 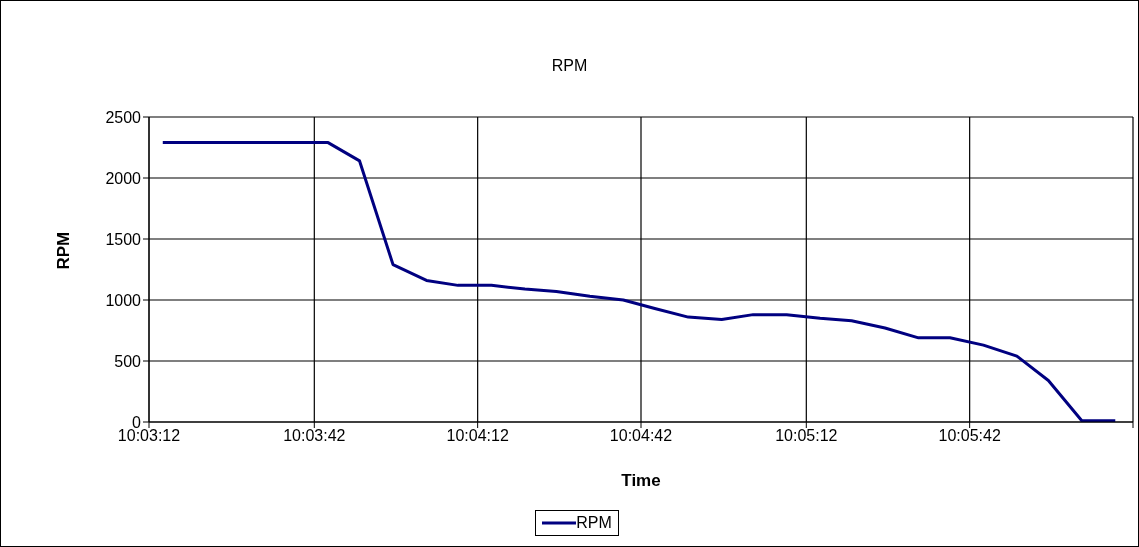 What do you see at coordinates (569, 66) in the screenshot?
I see `chart-title: RPM` at bounding box center [569, 66].